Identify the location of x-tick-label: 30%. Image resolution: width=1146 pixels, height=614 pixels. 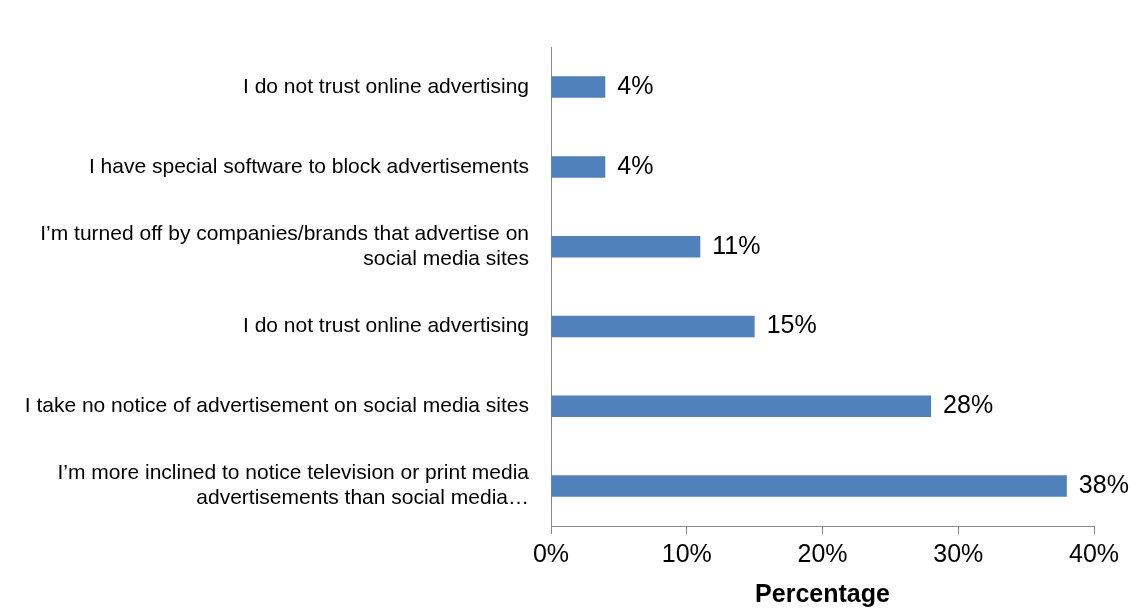
(958, 552).